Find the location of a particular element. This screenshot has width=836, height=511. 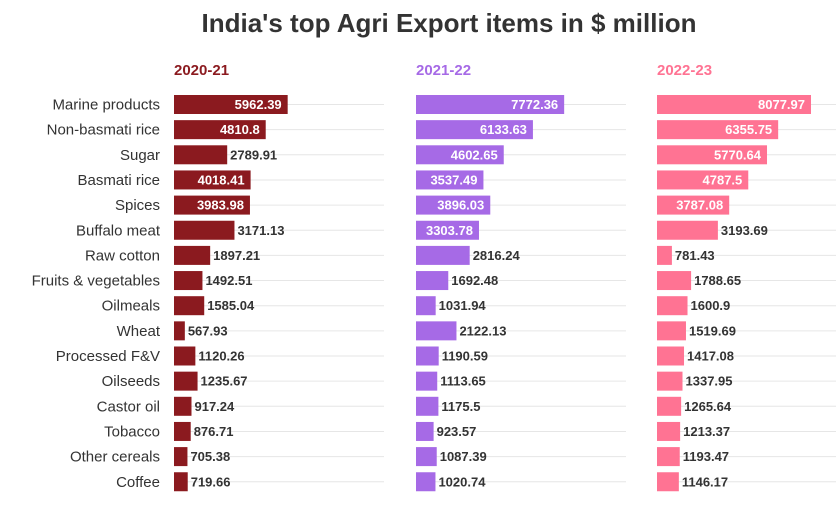

data-label: 1120.26 is located at coordinates (221, 356).